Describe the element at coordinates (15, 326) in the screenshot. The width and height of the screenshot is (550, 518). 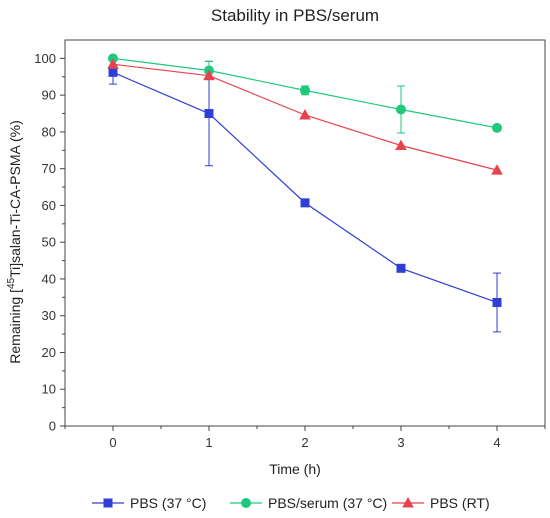
I see `y-axis-label-pre: Remaining [` at that location.